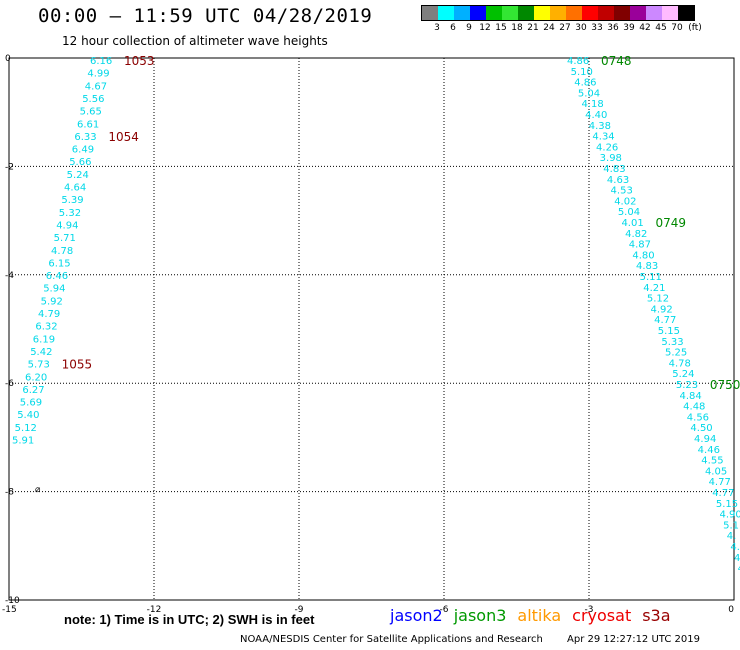  I want to click on swh-value: 4.56, so click(698, 417).